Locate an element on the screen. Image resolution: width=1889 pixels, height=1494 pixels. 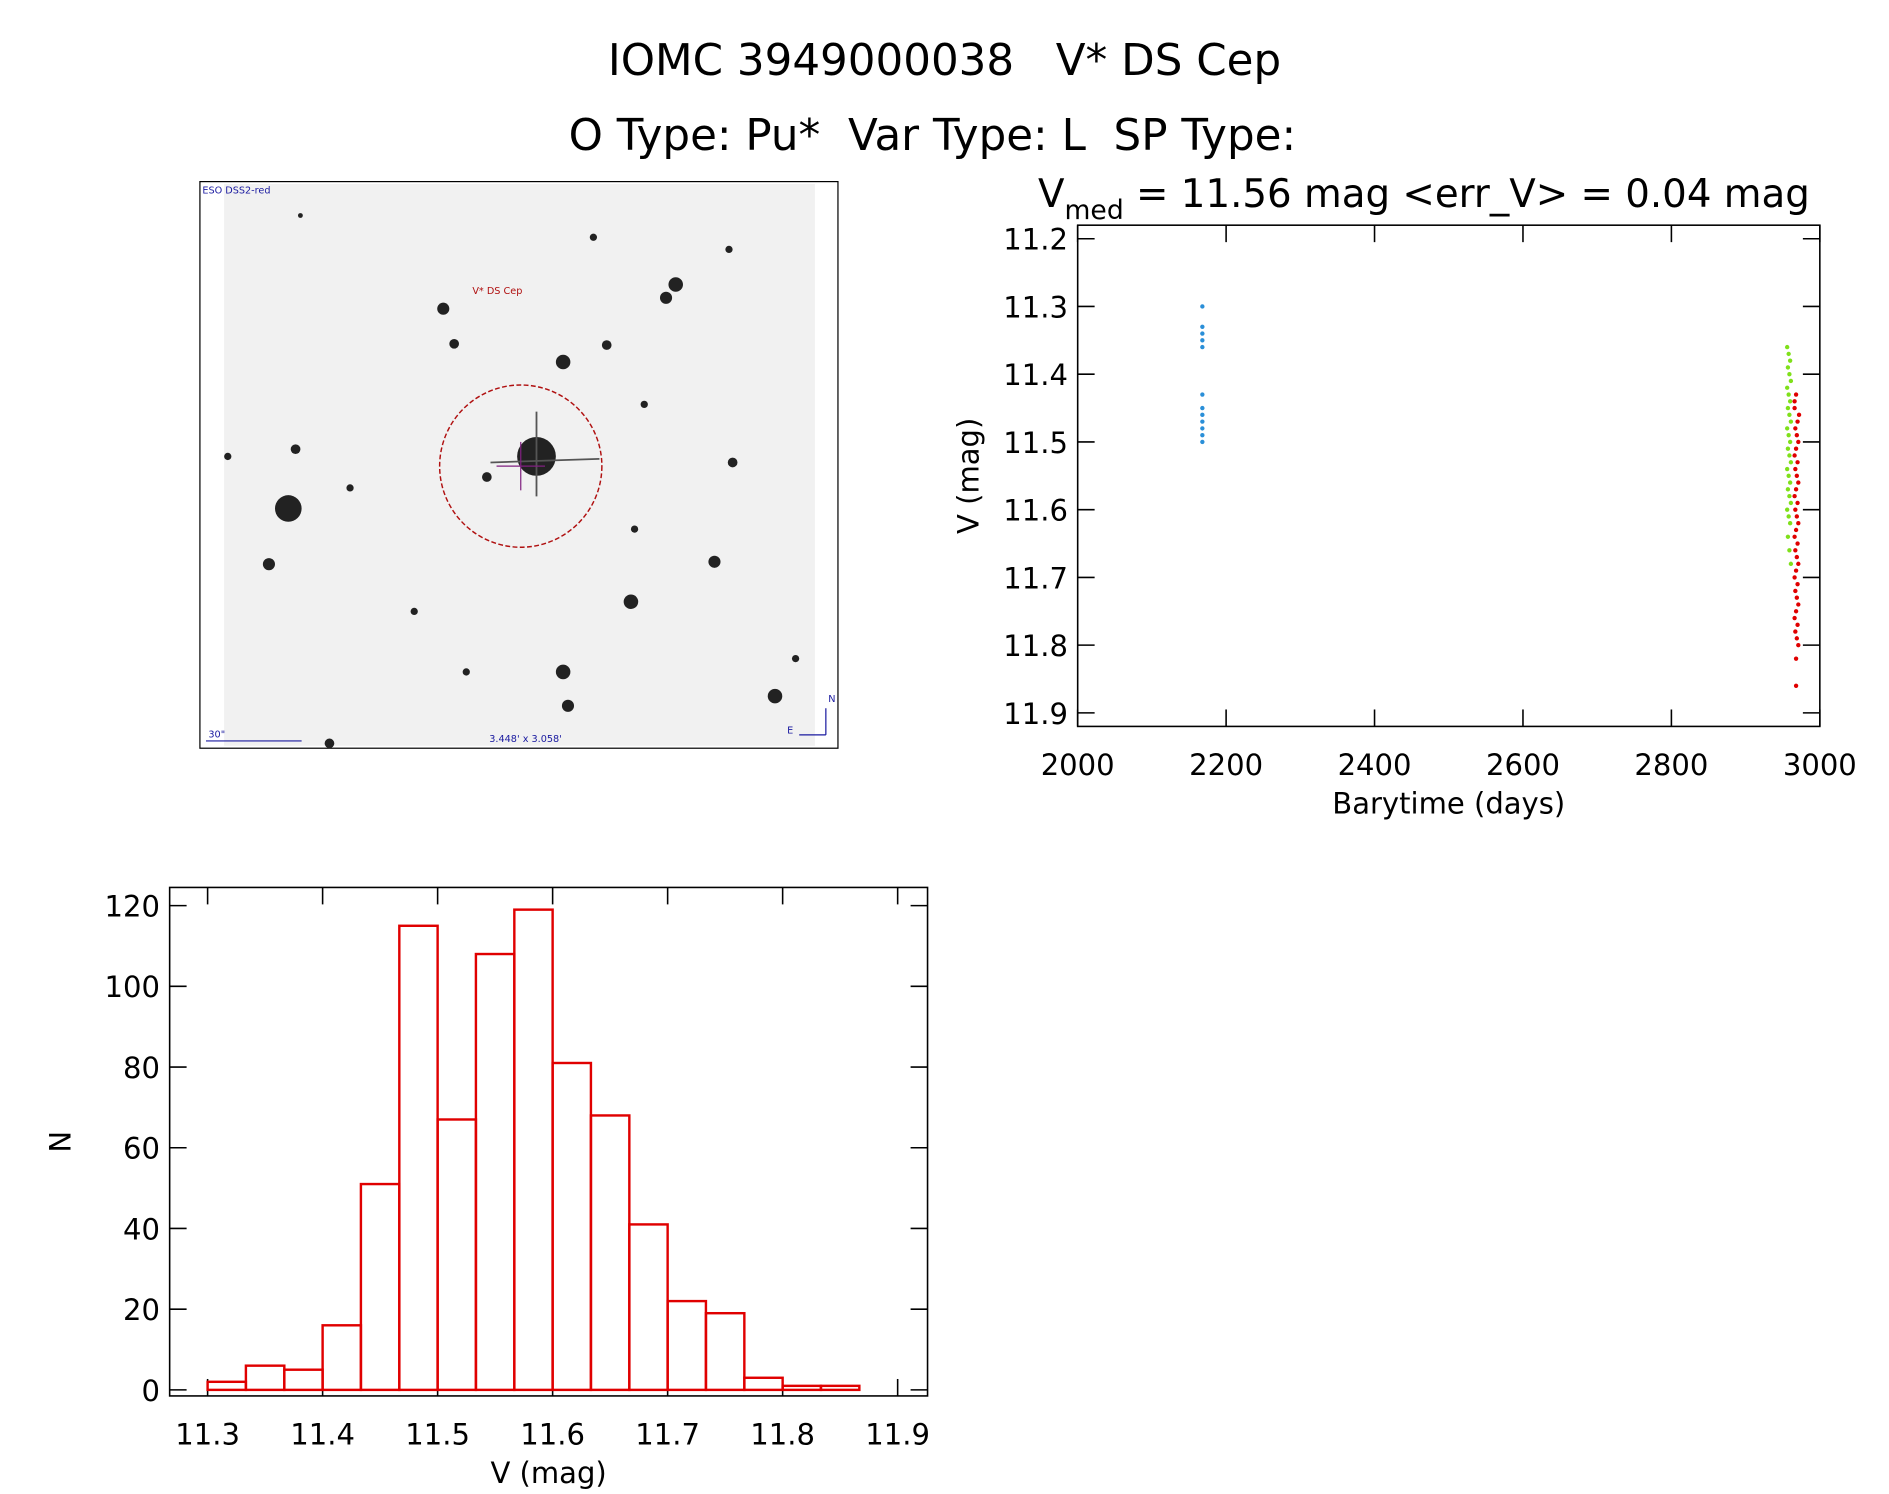
x-tick-label: 2000 is located at coordinates (1078, 765).